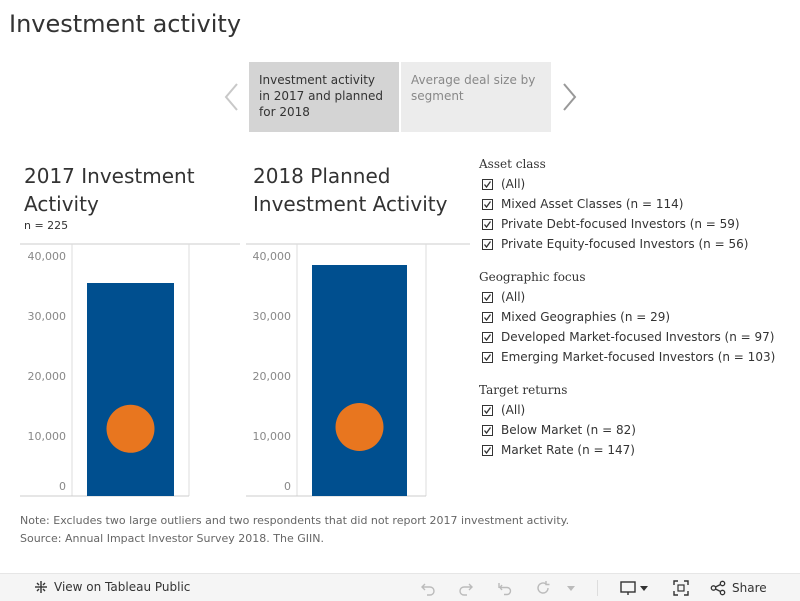 This screenshot has width=800, height=601. What do you see at coordinates (569, 97) in the screenshot?
I see `chevron-right-icon` at bounding box center [569, 97].